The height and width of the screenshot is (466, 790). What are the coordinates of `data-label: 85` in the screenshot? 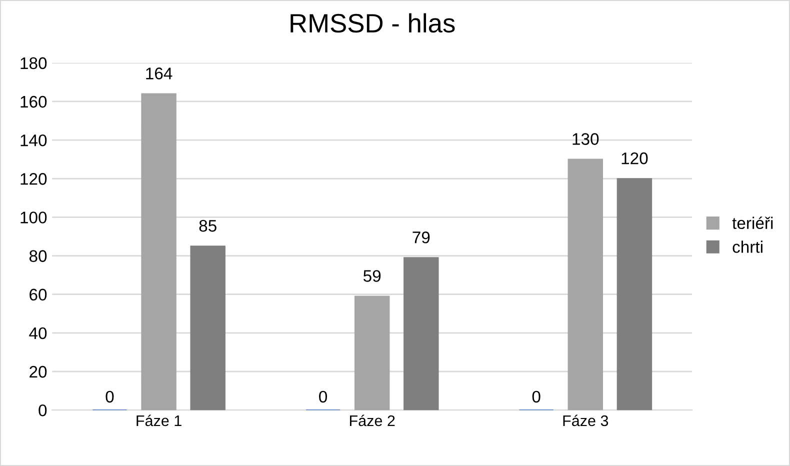 It's located at (207, 226).